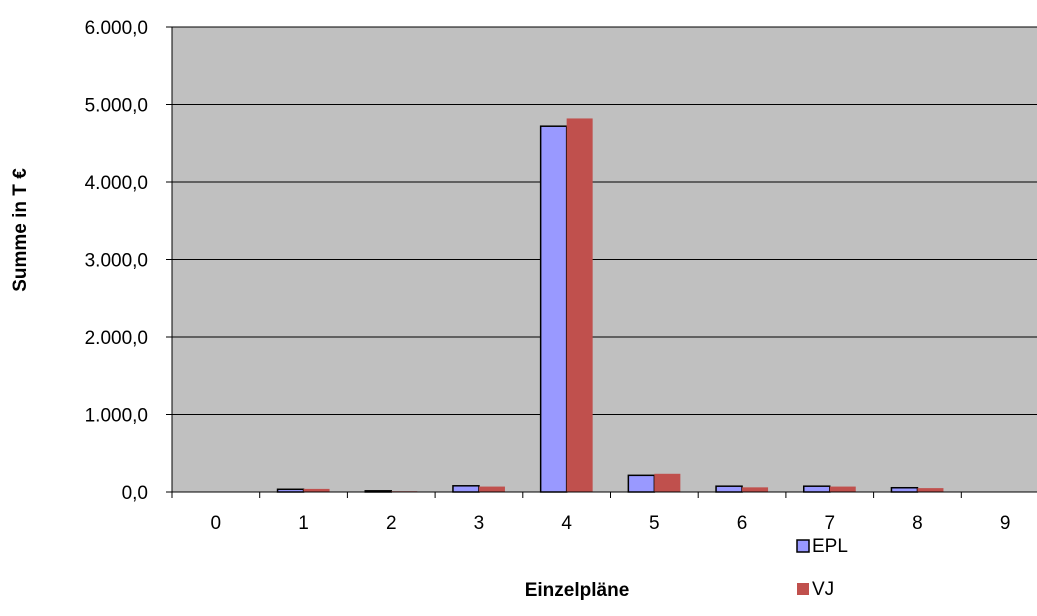  I want to click on x-tick-label: 8, so click(917, 523).